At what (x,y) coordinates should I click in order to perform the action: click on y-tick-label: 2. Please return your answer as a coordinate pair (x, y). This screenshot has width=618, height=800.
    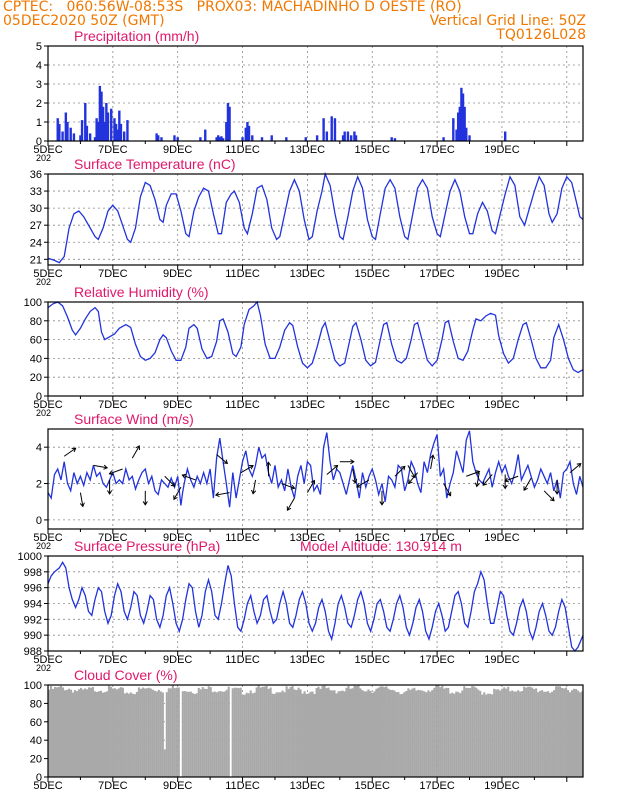
    Looking at the image, I should click on (39, 104).